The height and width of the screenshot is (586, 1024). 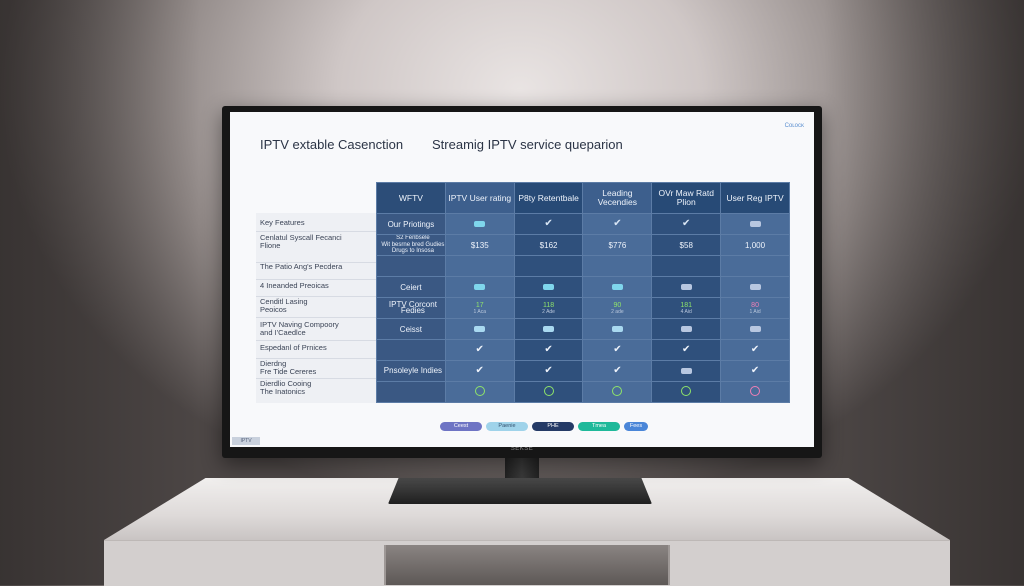 I want to click on filter-pill-group: Ceest Paenie PHE Tmea Fees, so click(x=544, y=426).